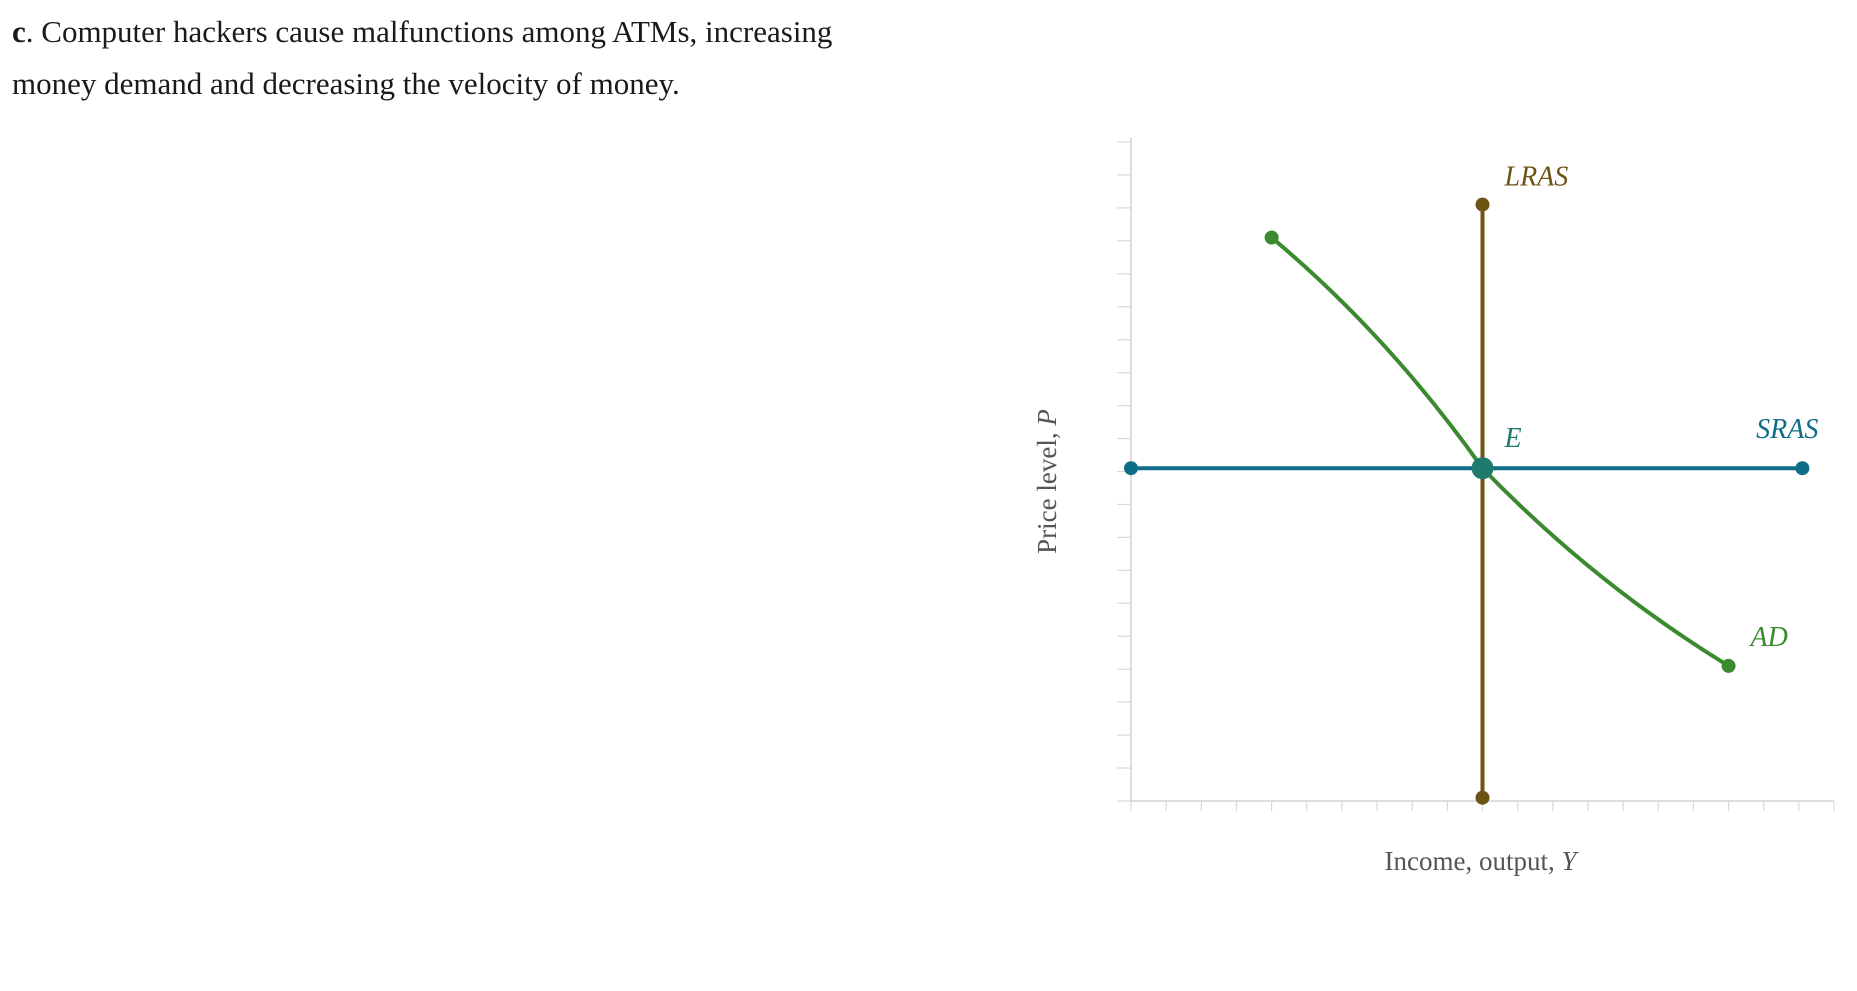 This screenshot has width=1857, height=991. What do you see at coordinates (1271, 237) in the screenshot?
I see `ad-top-handle` at bounding box center [1271, 237].